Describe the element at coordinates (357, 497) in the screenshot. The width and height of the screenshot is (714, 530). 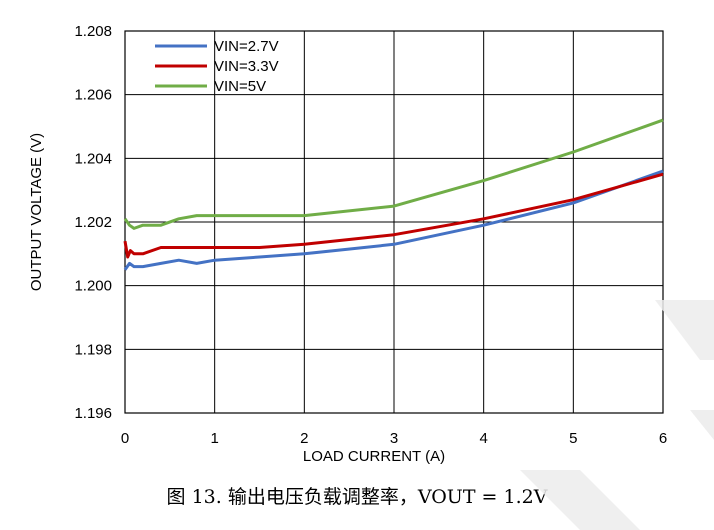
I see `figure-caption: 图 13. 输出电压负载调整率，VOUT = 1.2V` at that location.